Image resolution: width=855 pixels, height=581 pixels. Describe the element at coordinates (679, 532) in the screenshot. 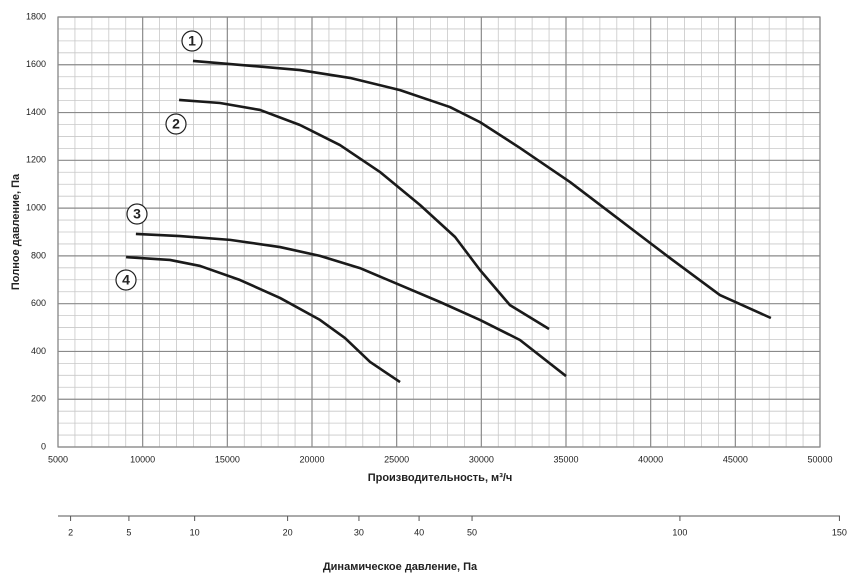

I see `x2-tick-label: 100` at that location.